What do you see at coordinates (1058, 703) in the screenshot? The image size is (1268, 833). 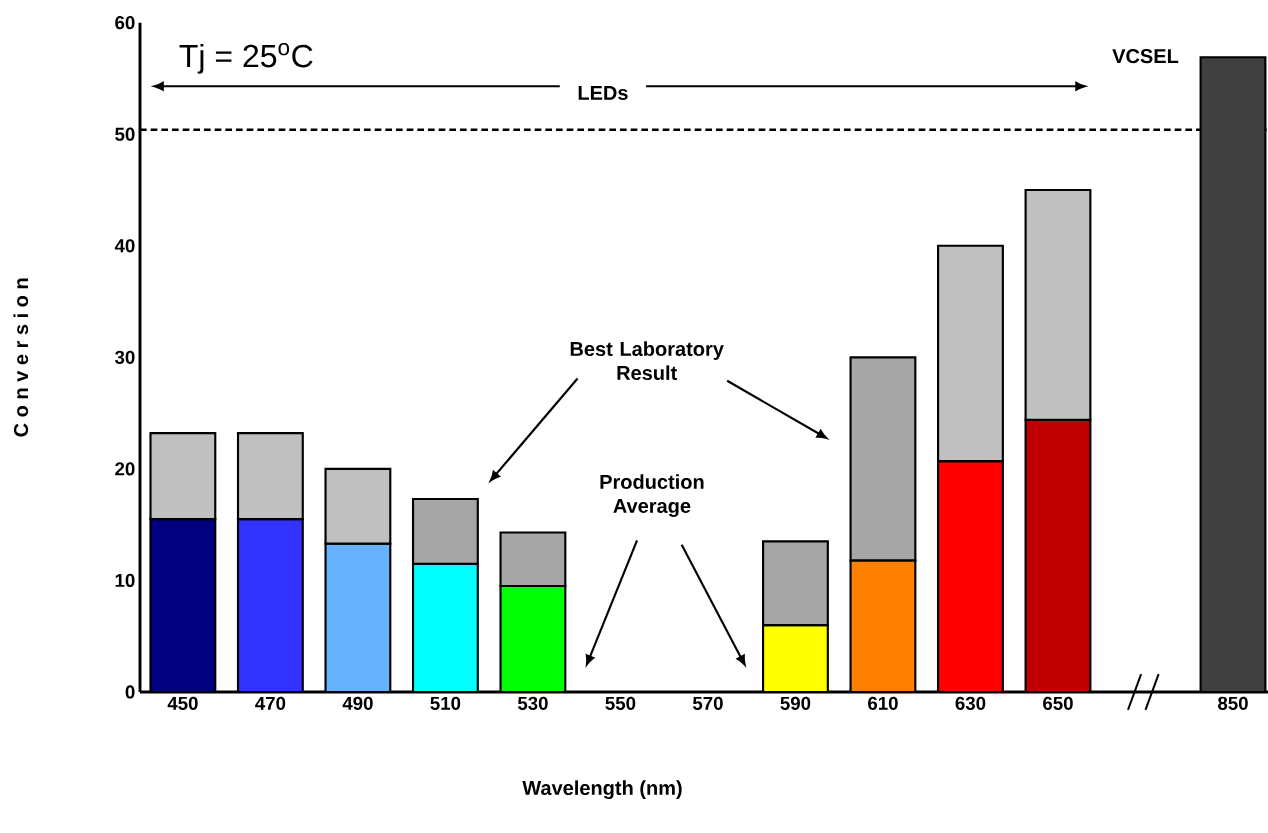 I see `x-tick-label: 650` at bounding box center [1058, 703].